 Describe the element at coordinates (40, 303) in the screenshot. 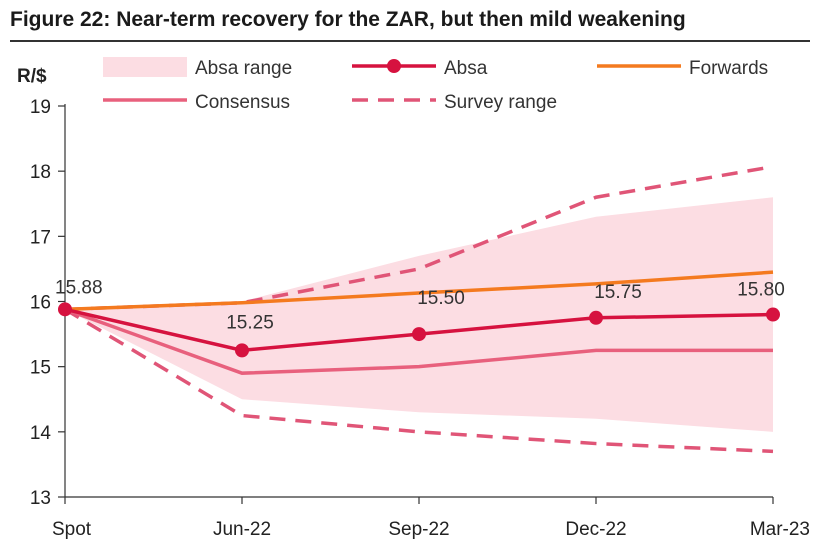

I see `y-tick-label: 16` at that location.